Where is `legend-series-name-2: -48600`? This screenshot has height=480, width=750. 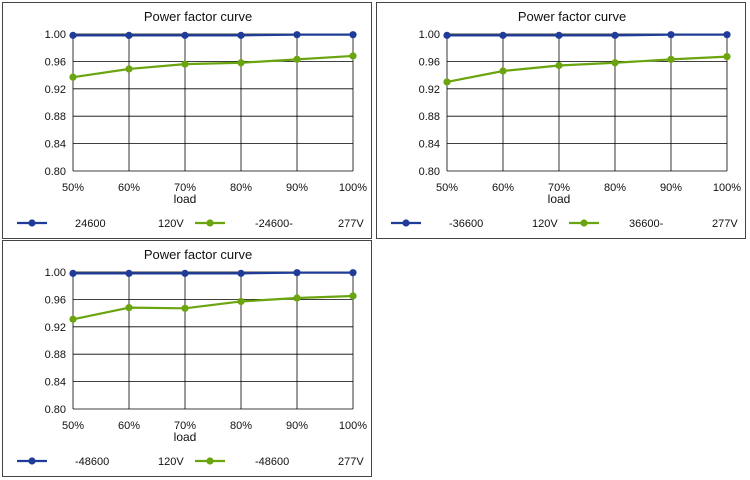 legend-series-name-2: -48600 is located at coordinates (272, 462).